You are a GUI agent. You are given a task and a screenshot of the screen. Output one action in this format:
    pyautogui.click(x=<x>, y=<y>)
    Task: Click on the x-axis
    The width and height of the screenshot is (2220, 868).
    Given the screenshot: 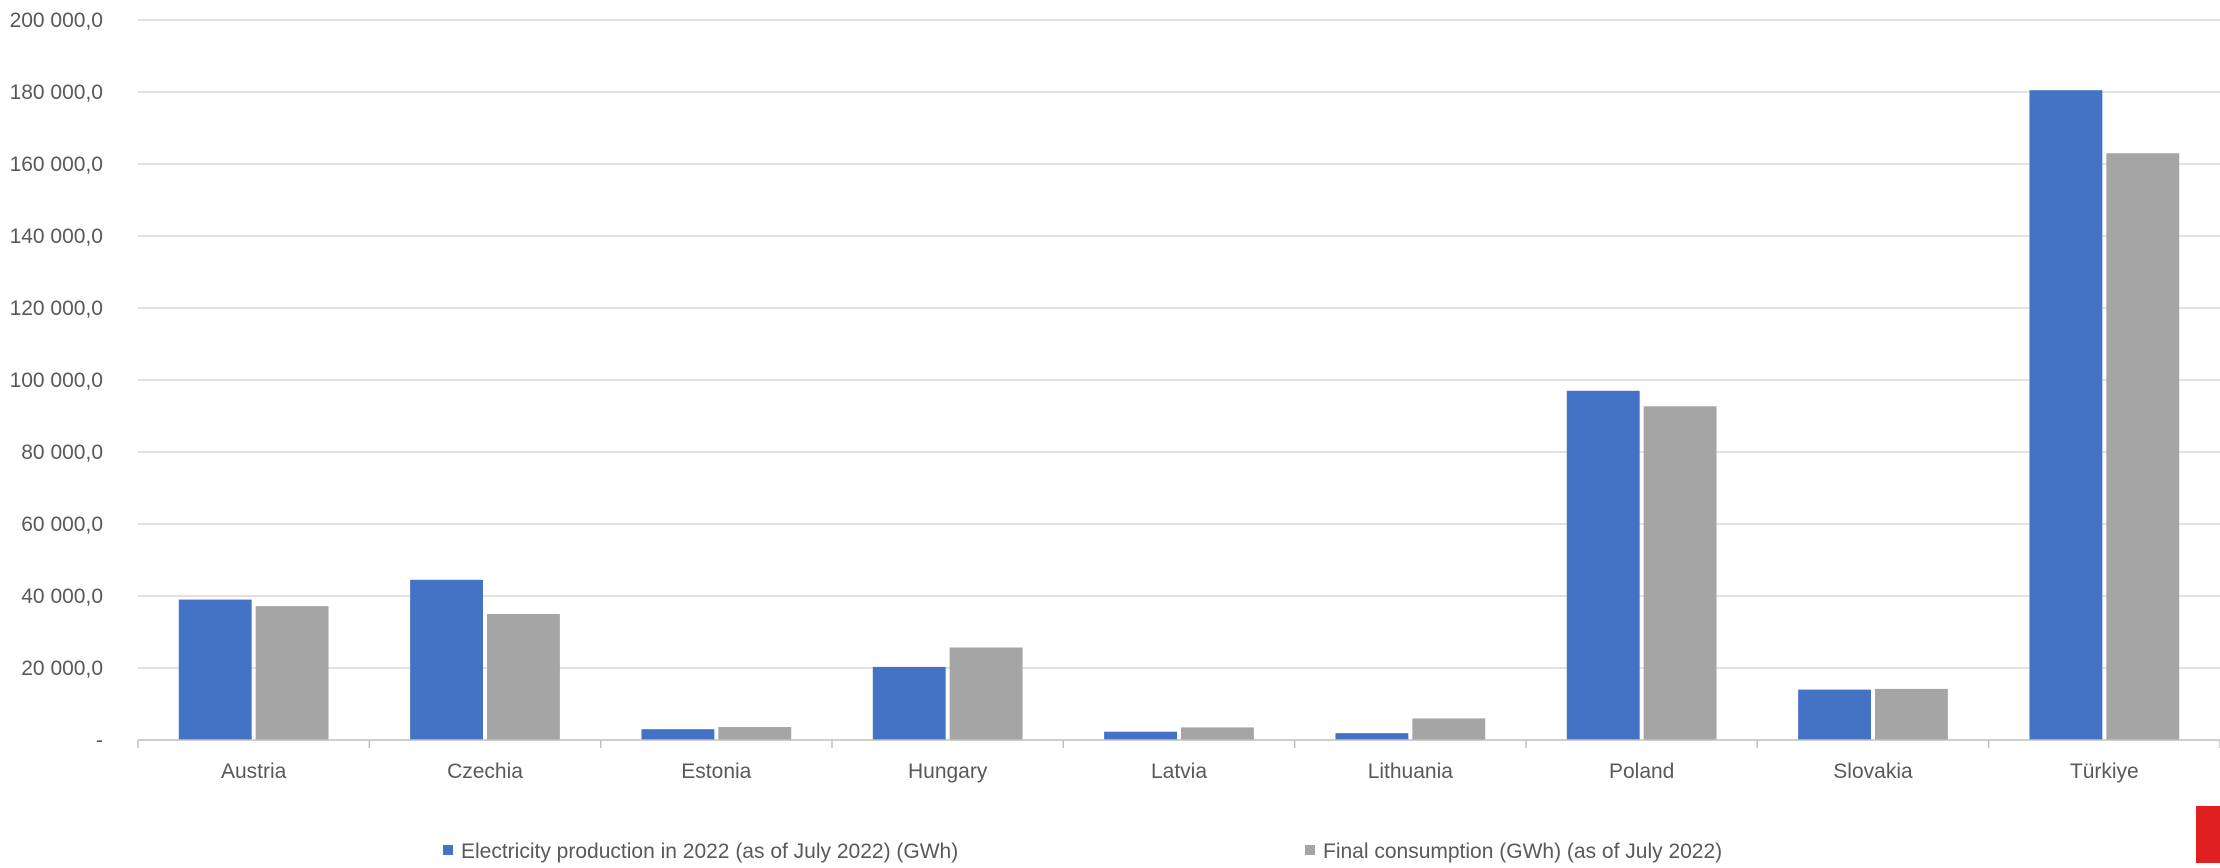 What is the action you would take?
    pyautogui.click(x=1178, y=743)
    